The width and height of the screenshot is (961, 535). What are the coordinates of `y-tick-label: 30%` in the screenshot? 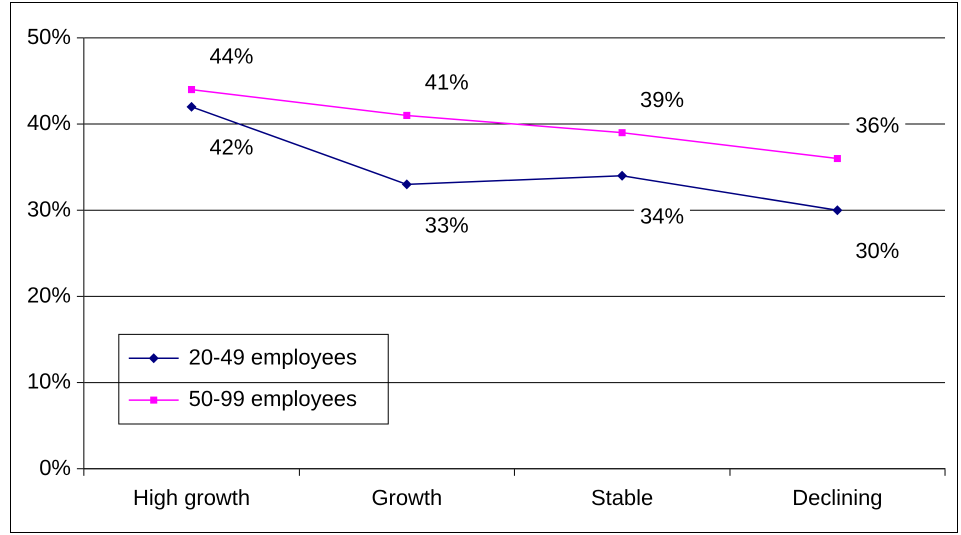 It's located at (48, 209).